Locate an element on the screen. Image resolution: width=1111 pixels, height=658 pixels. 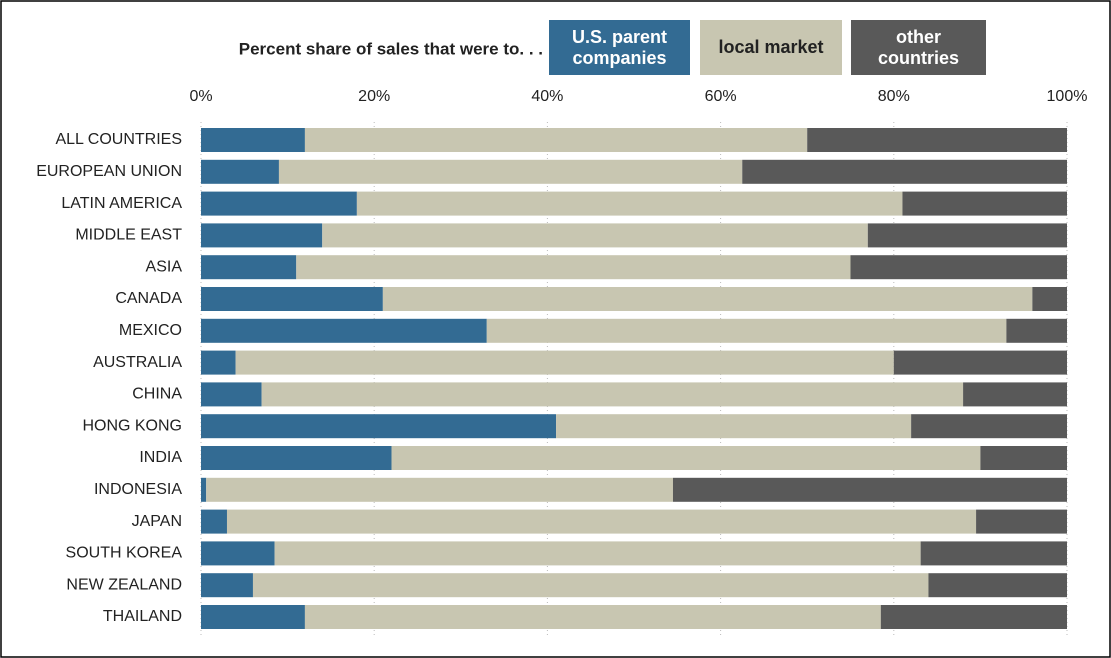
y-tick-label: MEXICO is located at coordinates (150, 330).